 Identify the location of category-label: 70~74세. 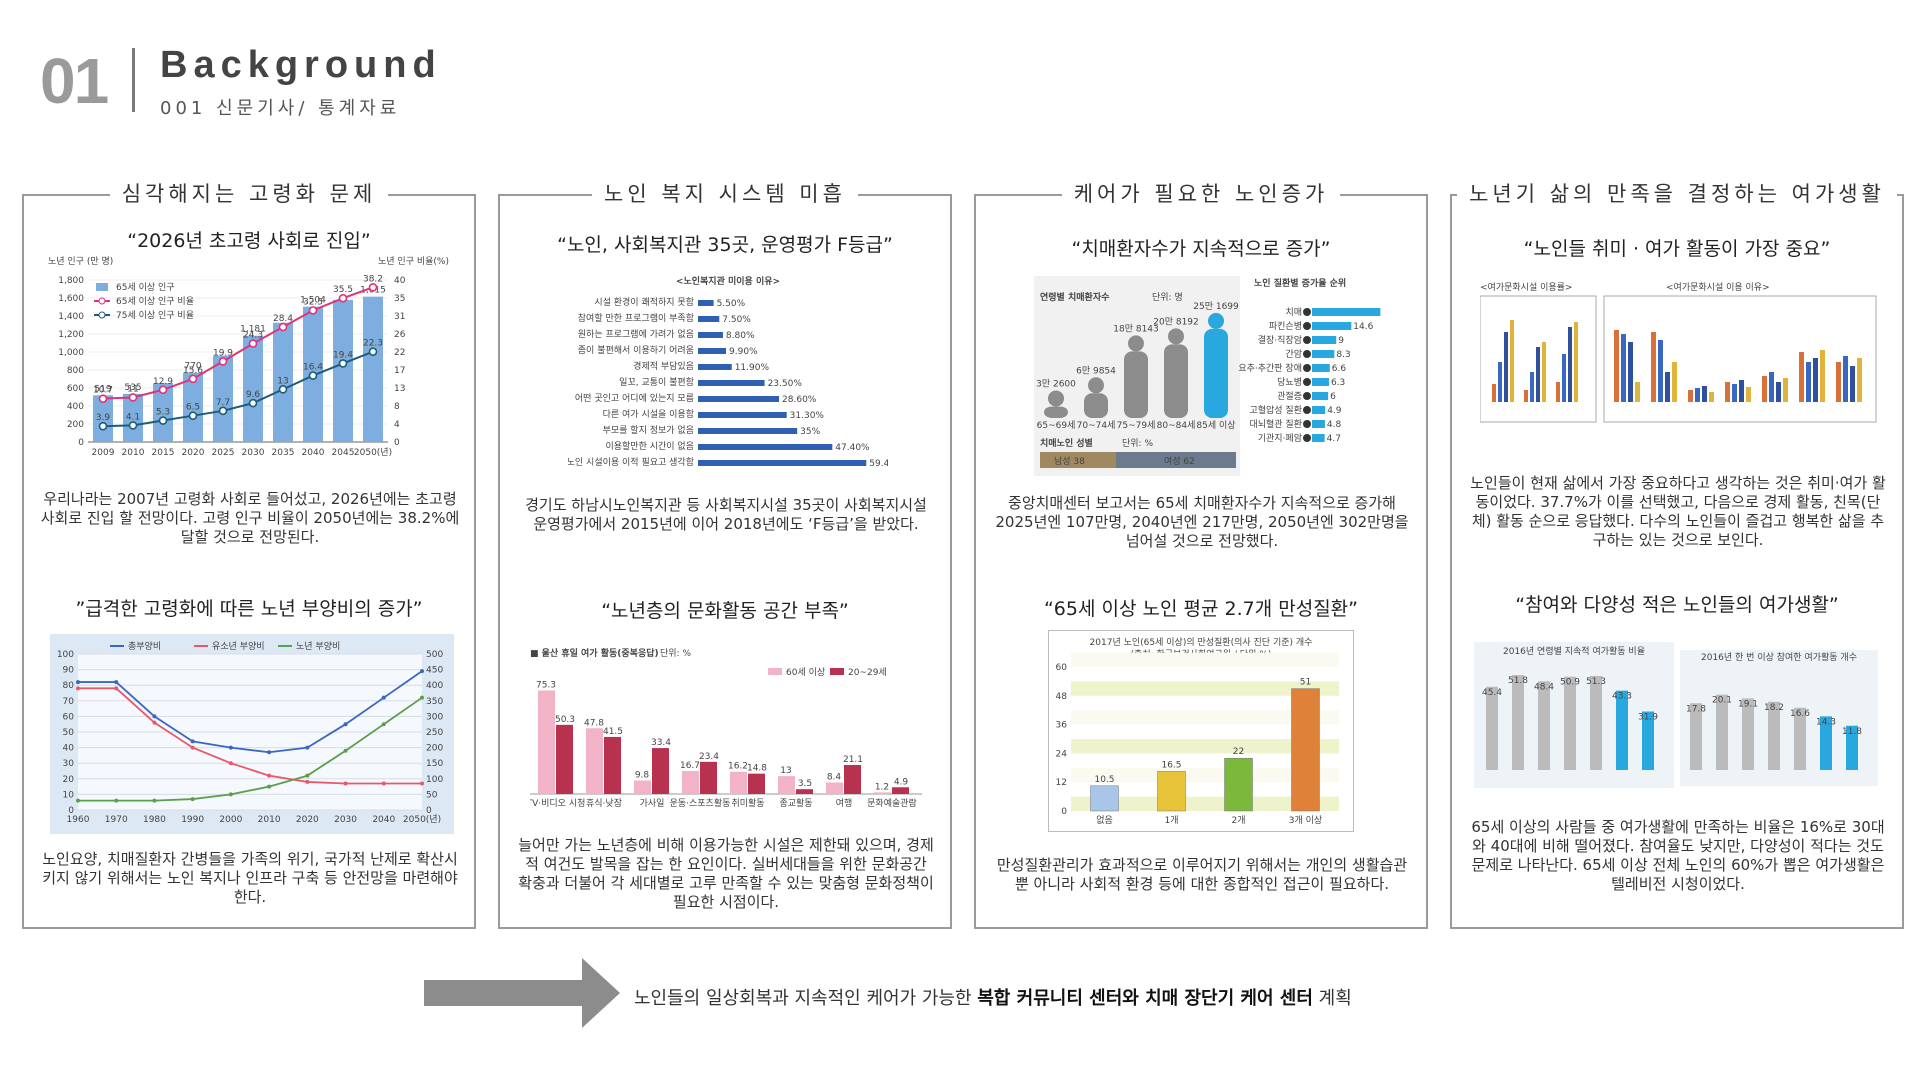
(1096, 425).